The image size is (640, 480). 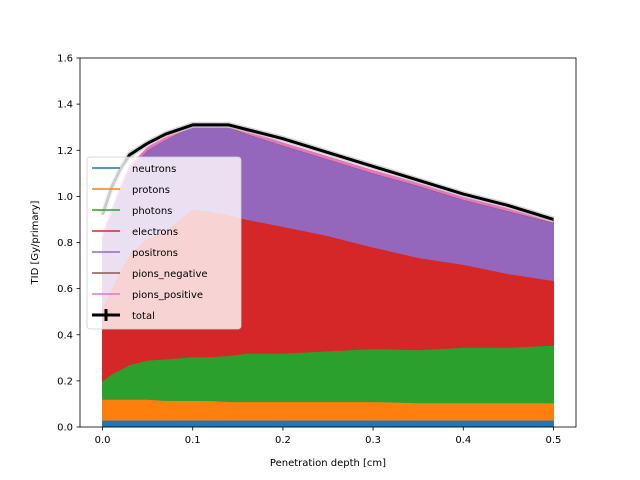 What do you see at coordinates (65, 381) in the screenshot?
I see `y-tick-label: 0.2` at bounding box center [65, 381].